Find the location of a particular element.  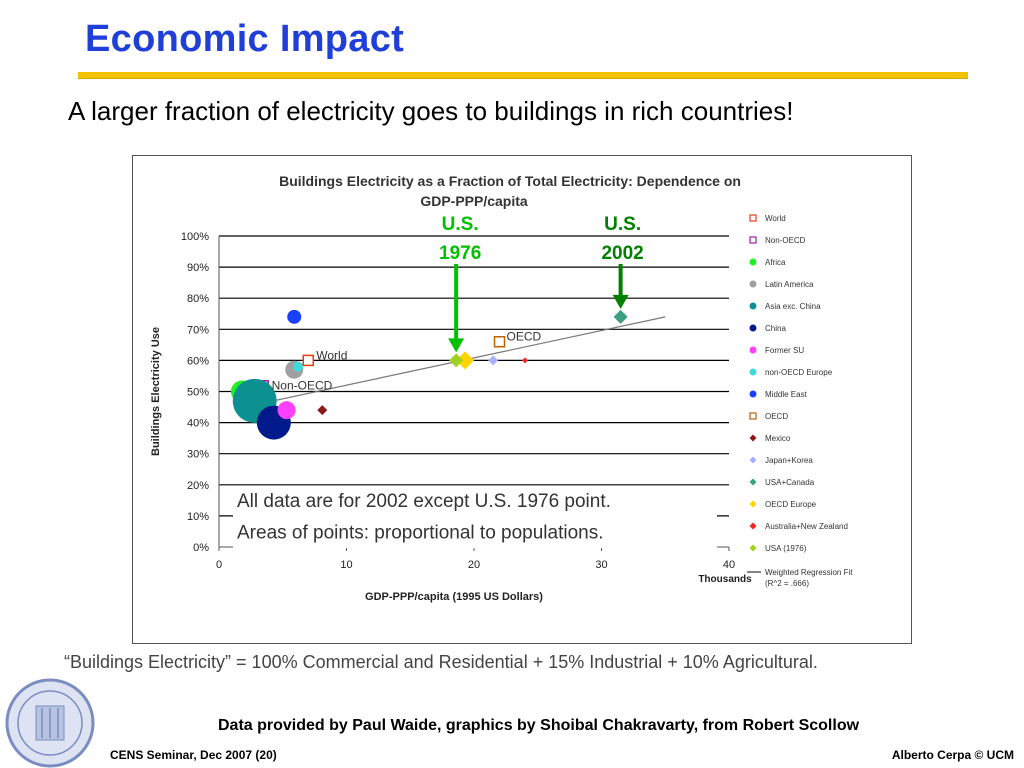

point-australia-new-zealand is located at coordinates (525, 360).